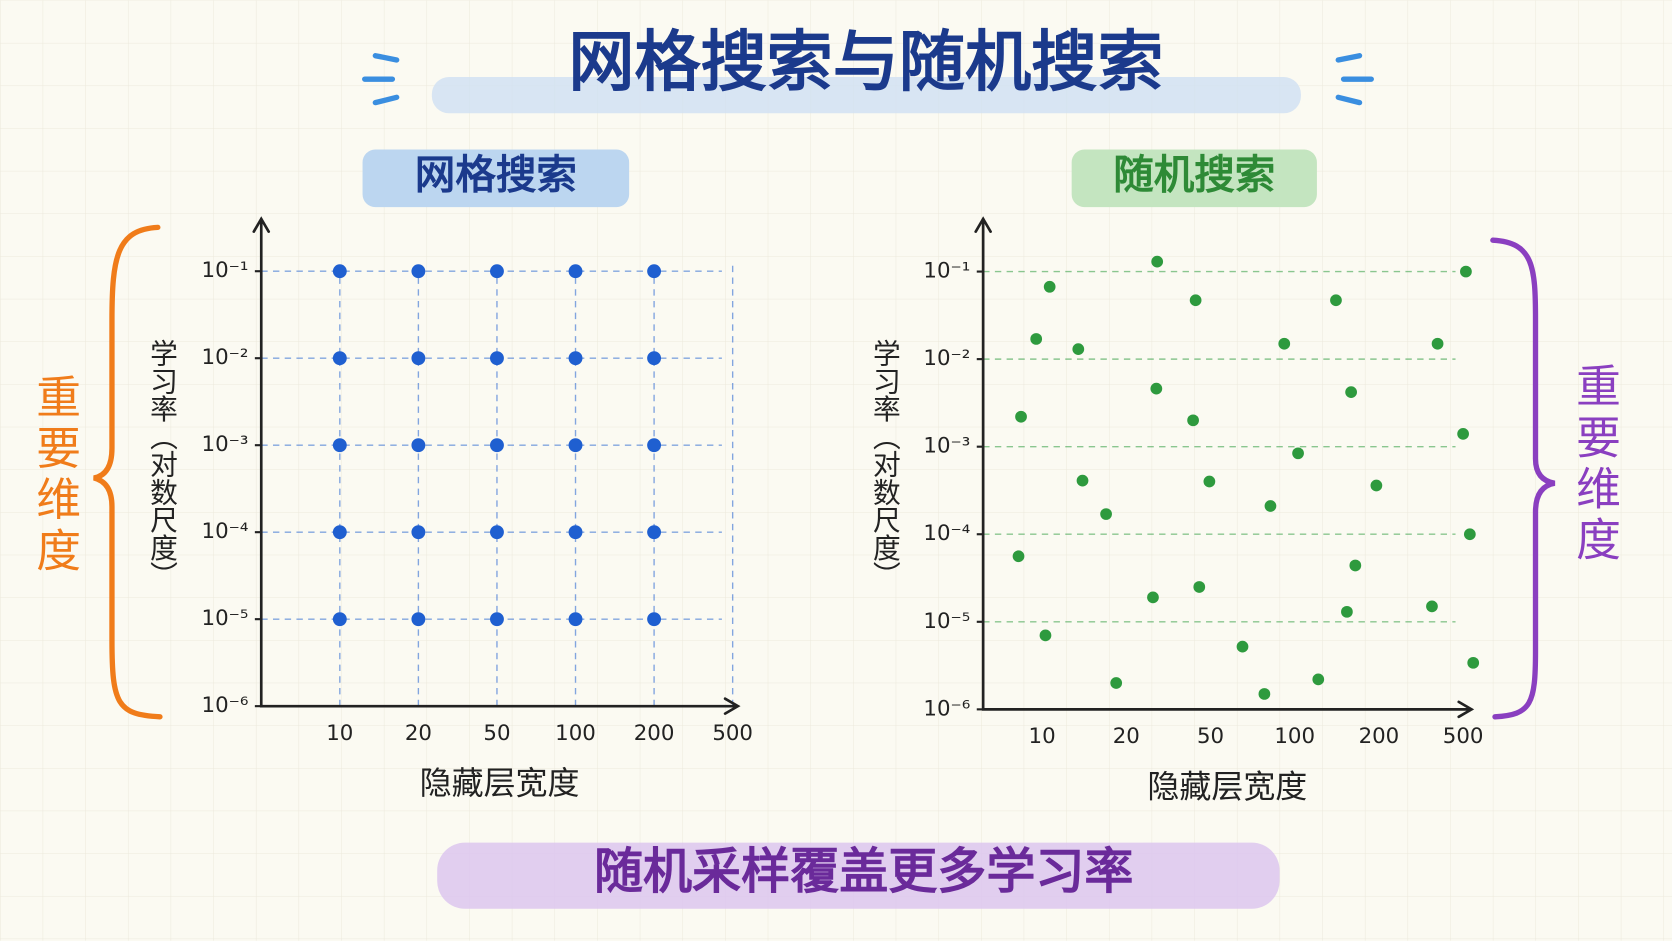 The image size is (1672, 941). I want to click on brace-left, so click(128, 472).